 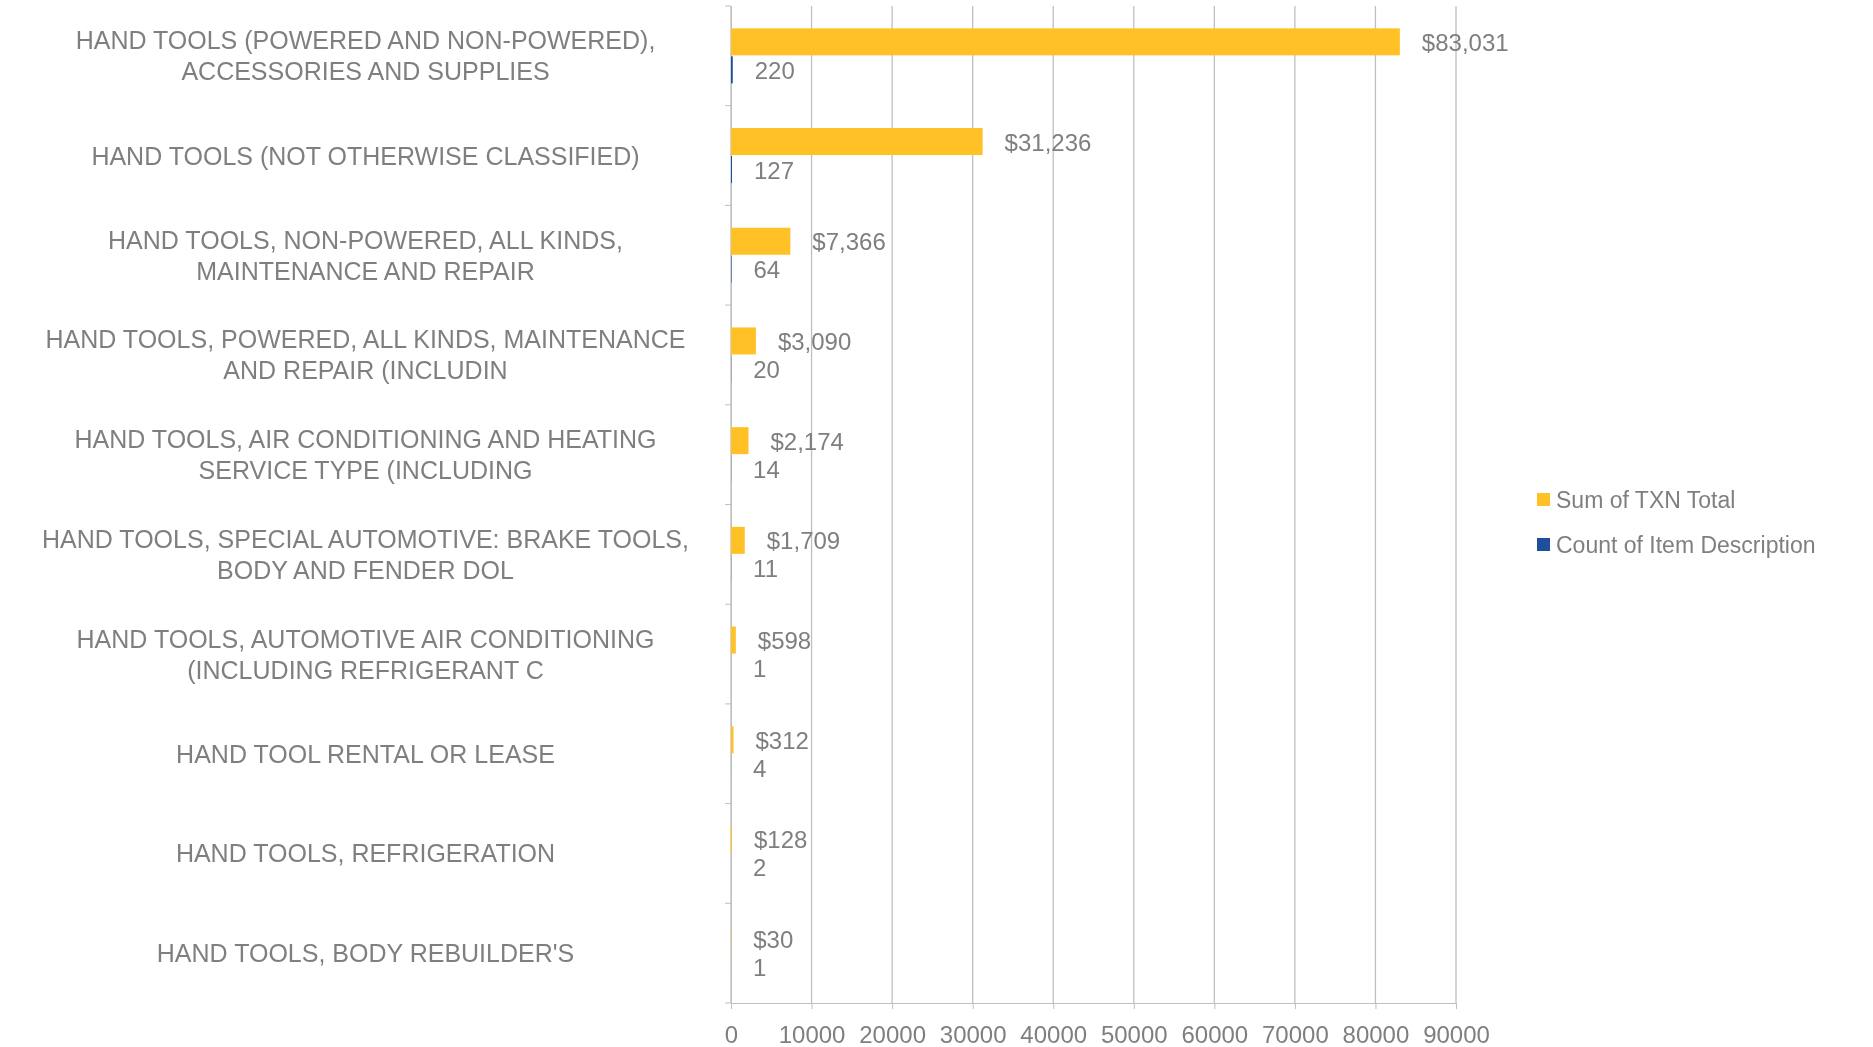 I want to click on y-tick-label: HAND TOOLS, BODY REBUILDER'S, so click(x=365, y=953).